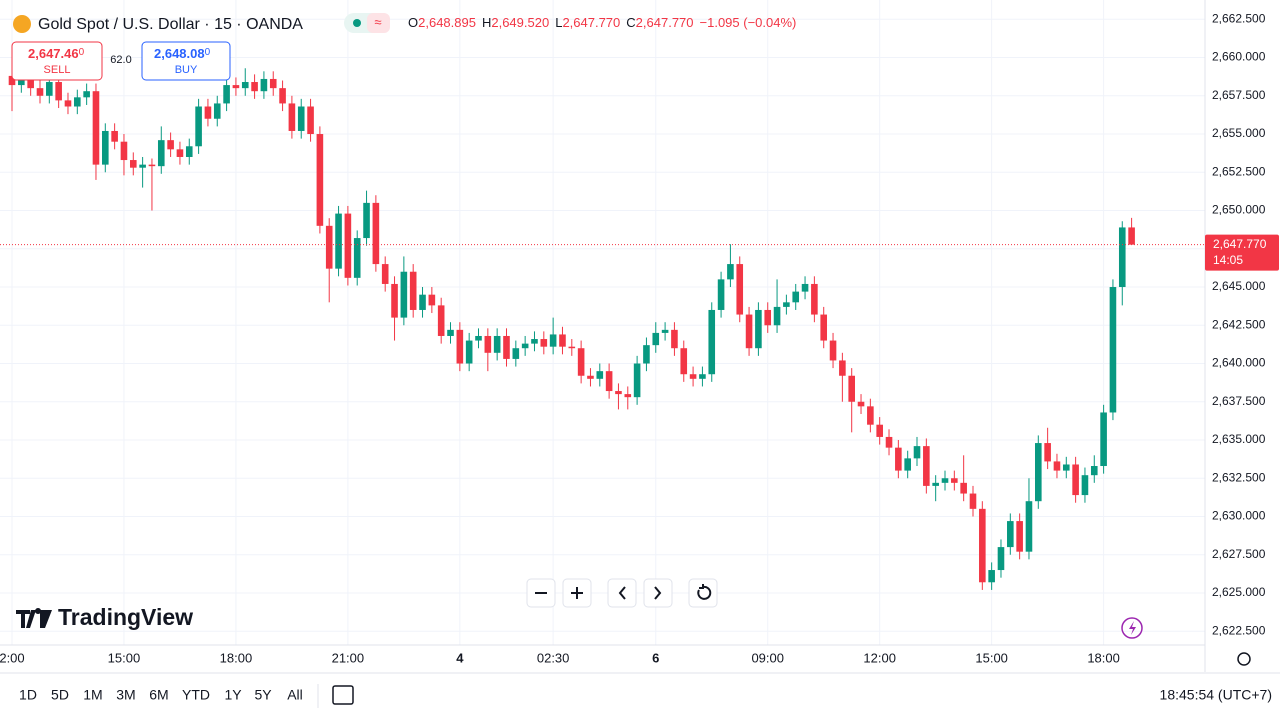  Describe the element at coordinates (34, 618) in the screenshot. I see `brand-logo` at that location.